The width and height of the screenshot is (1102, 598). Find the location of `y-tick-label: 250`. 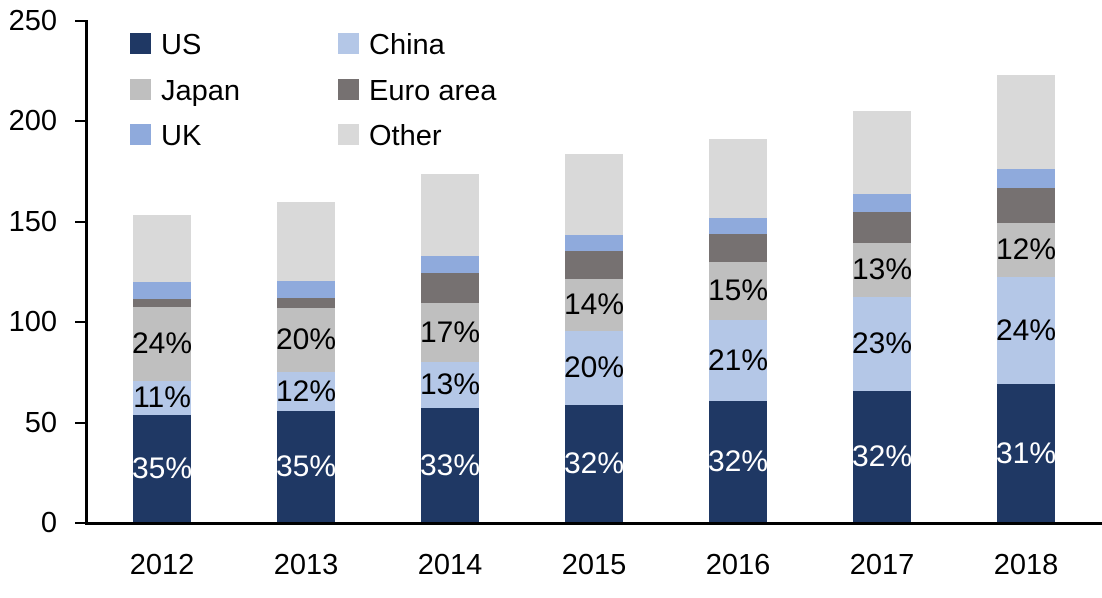

y-tick-label: 250 is located at coordinates (32, 21).